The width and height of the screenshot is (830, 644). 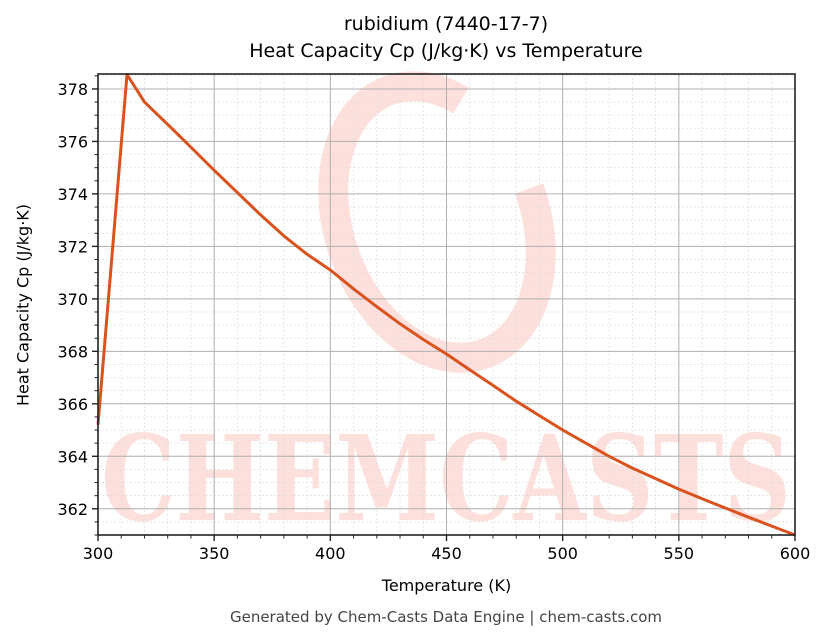 I want to click on chart-title-line2: Heat Capacity Cp (J/kg·K) vs Temperature, so click(x=446, y=51).